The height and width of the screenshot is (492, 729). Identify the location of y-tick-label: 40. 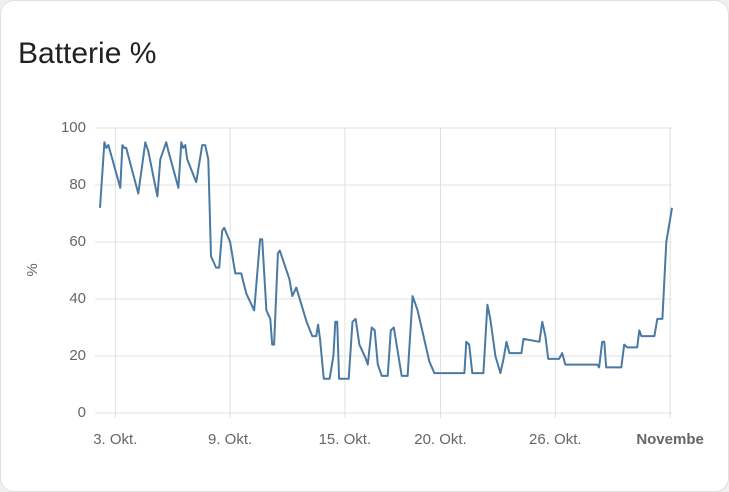
(77, 298).